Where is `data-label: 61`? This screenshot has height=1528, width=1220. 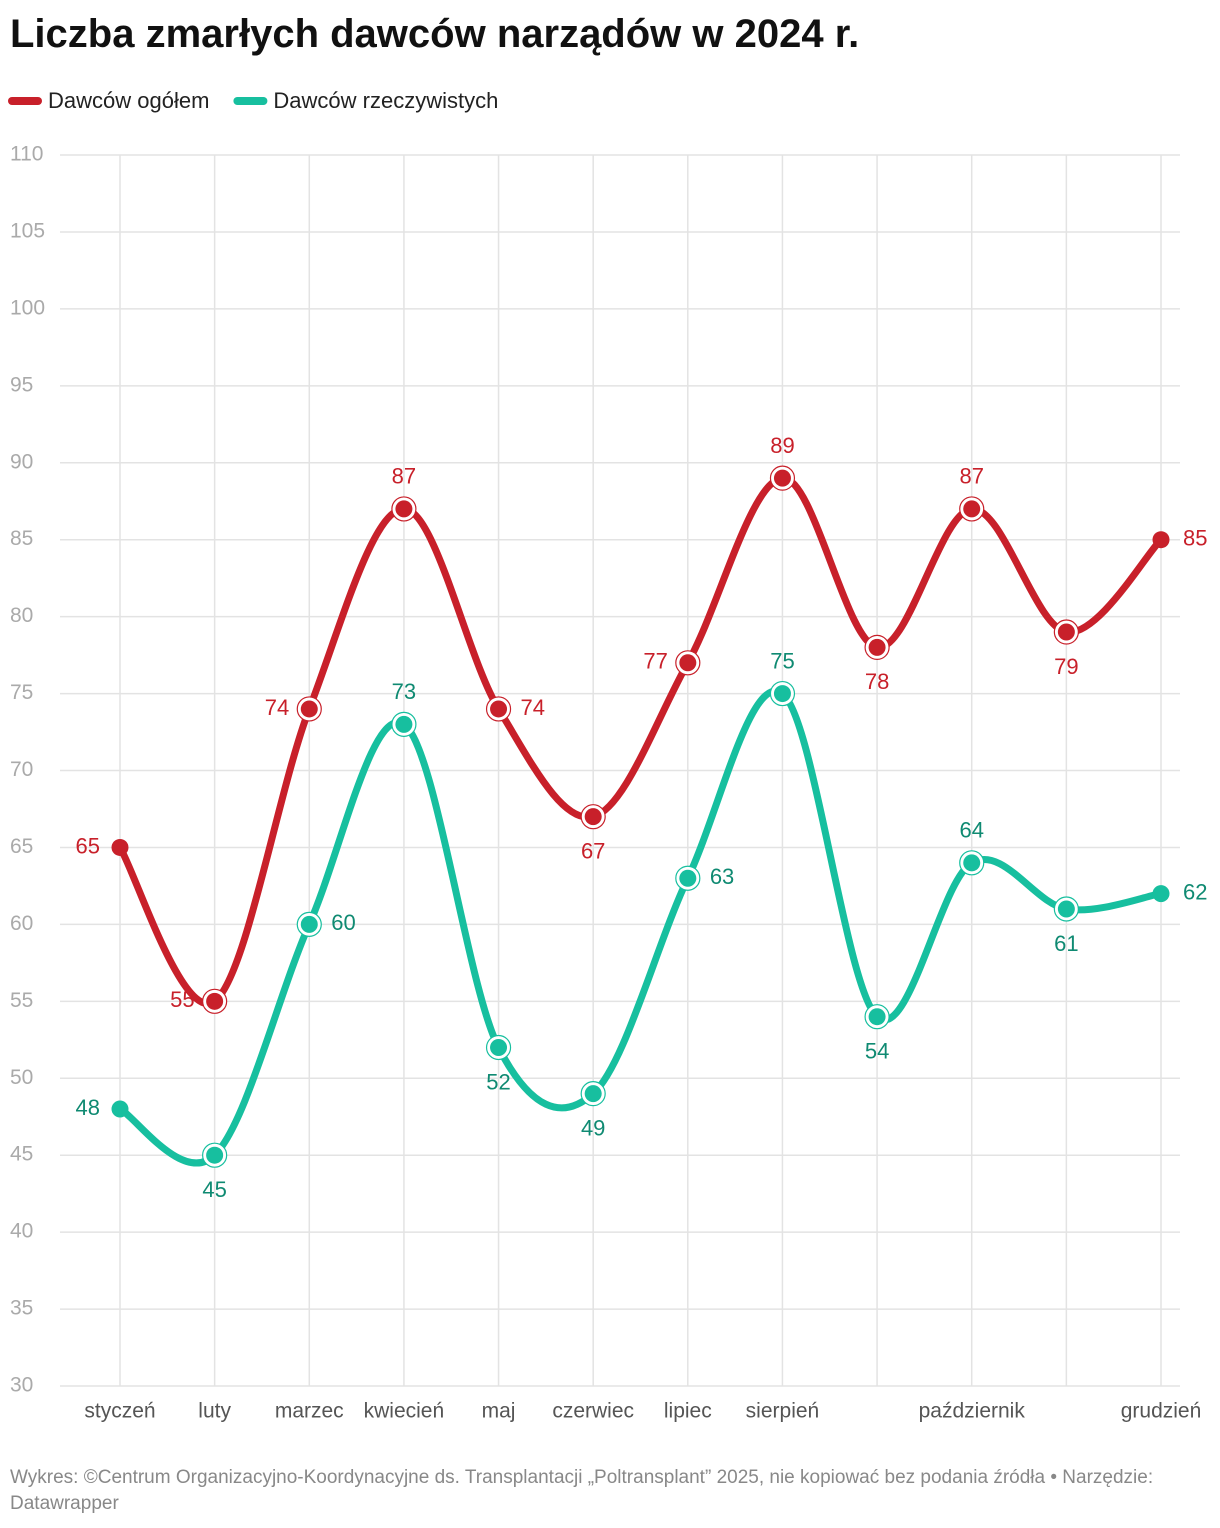 data-label: 61 is located at coordinates (1066, 943).